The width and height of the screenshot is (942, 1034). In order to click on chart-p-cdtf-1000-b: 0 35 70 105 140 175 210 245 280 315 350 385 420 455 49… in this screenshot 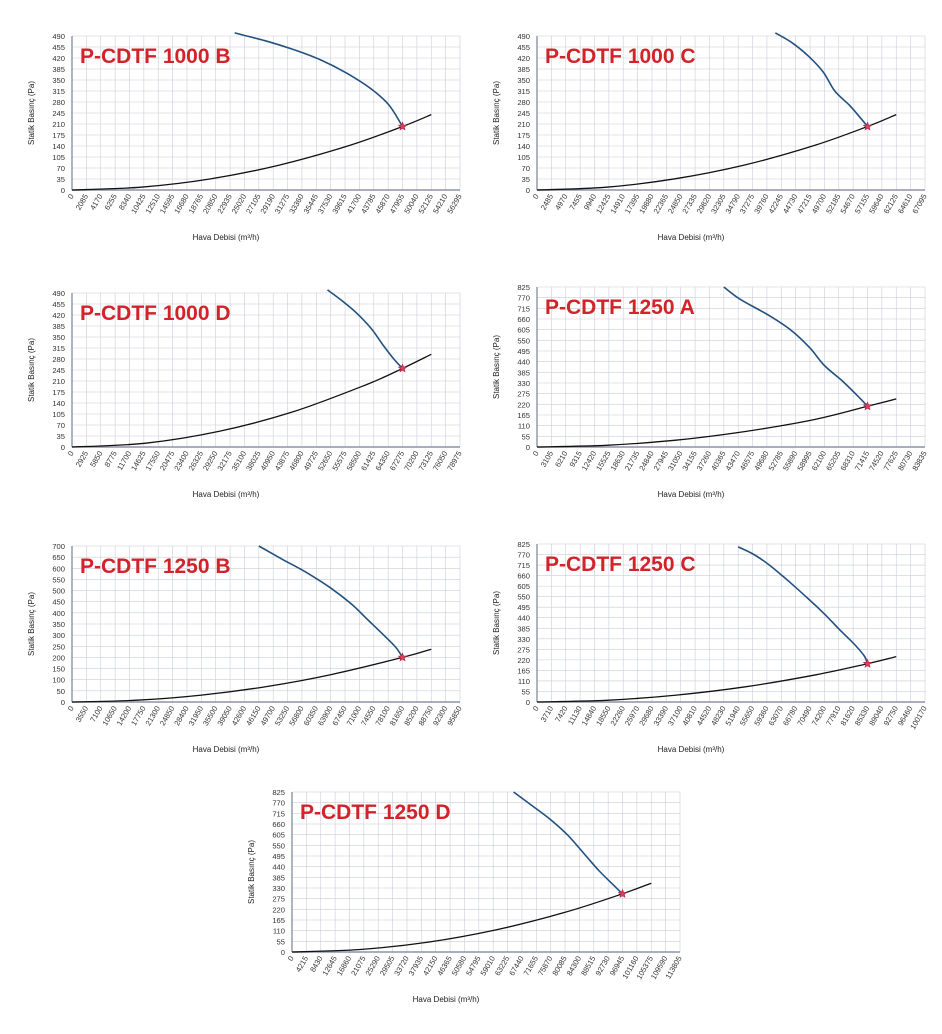, I will do `click(245, 143)`.